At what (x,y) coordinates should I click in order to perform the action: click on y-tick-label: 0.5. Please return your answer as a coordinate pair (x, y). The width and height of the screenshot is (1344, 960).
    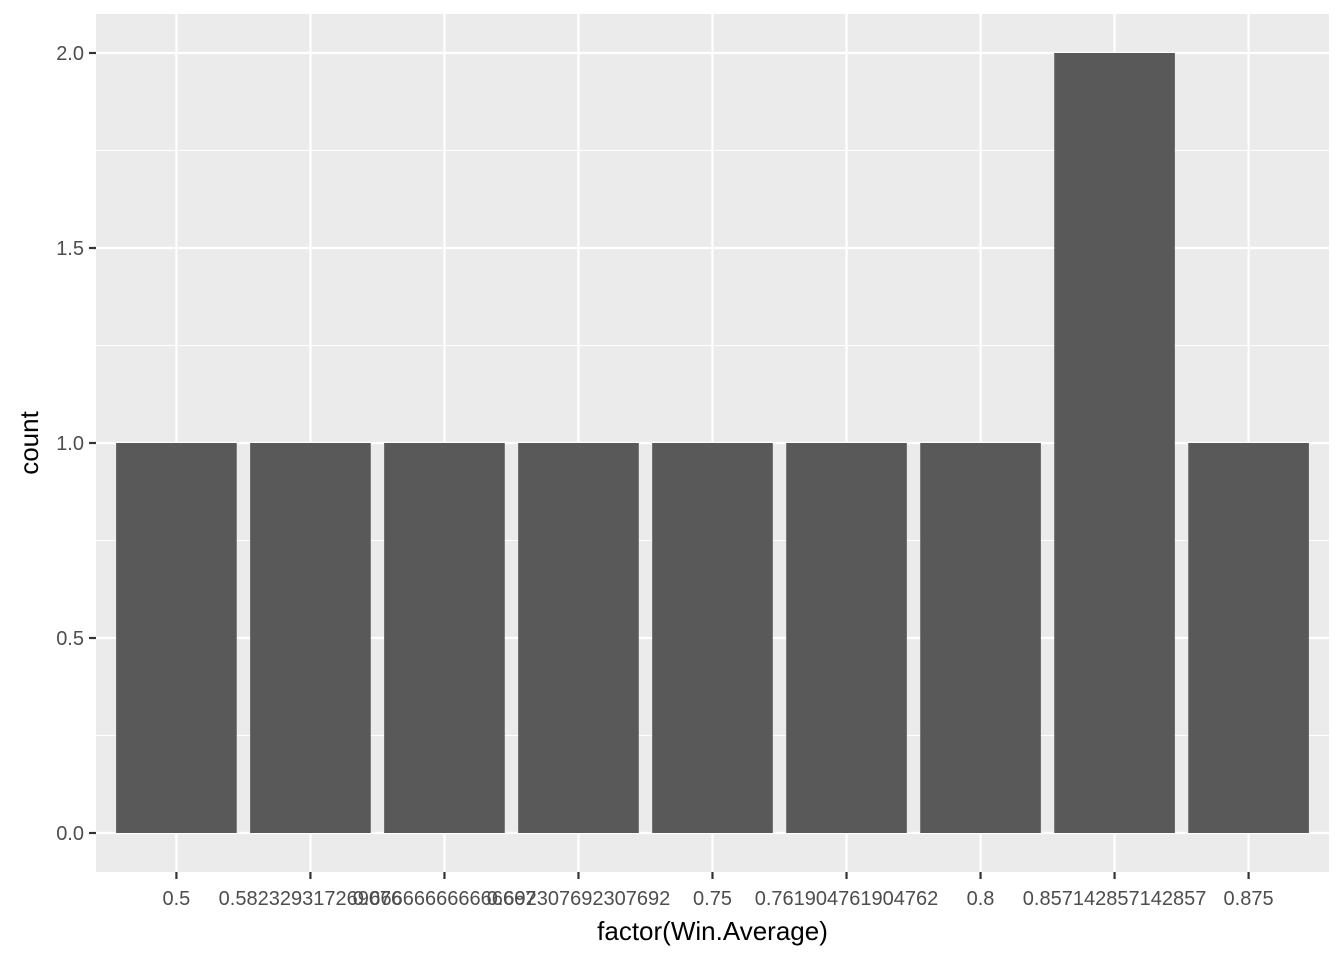
    Looking at the image, I should click on (70, 639).